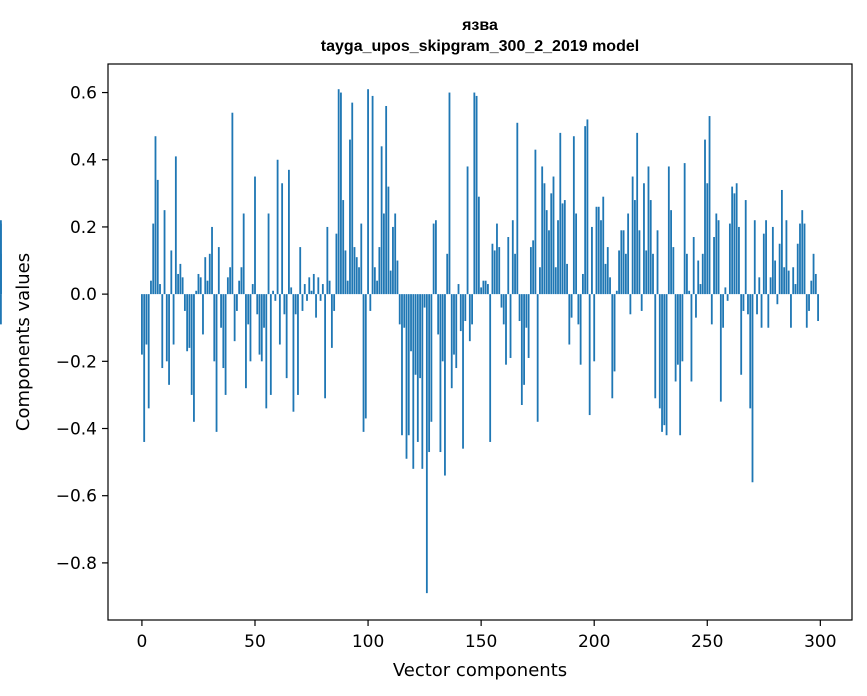 This screenshot has height=696, width=867. I want to click on x-tick-label: 150, so click(481, 642).